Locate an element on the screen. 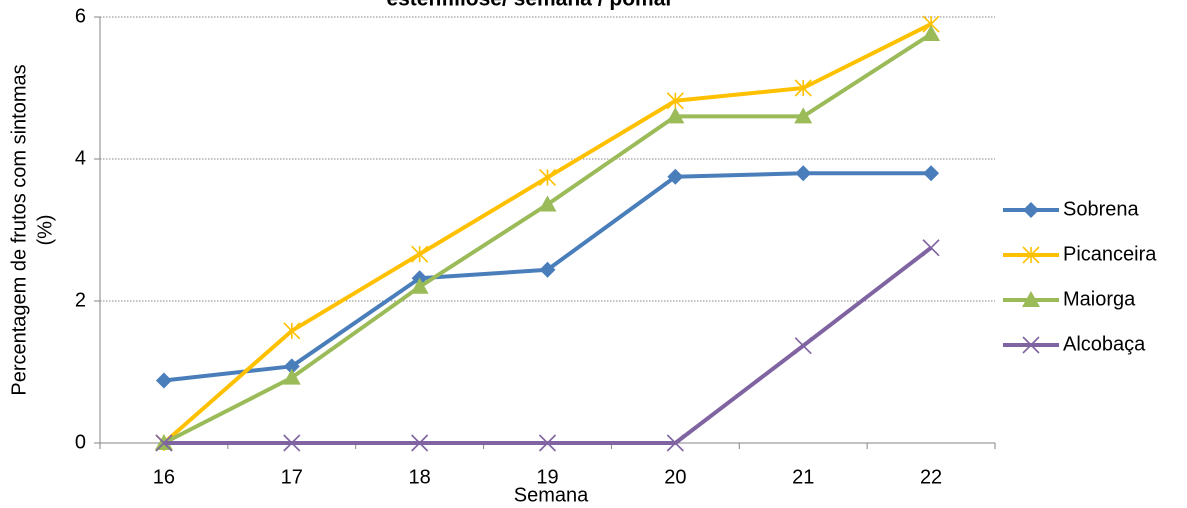  y-axis-label: Percentagem de frutos com sintomas is located at coordinates (19, 229).